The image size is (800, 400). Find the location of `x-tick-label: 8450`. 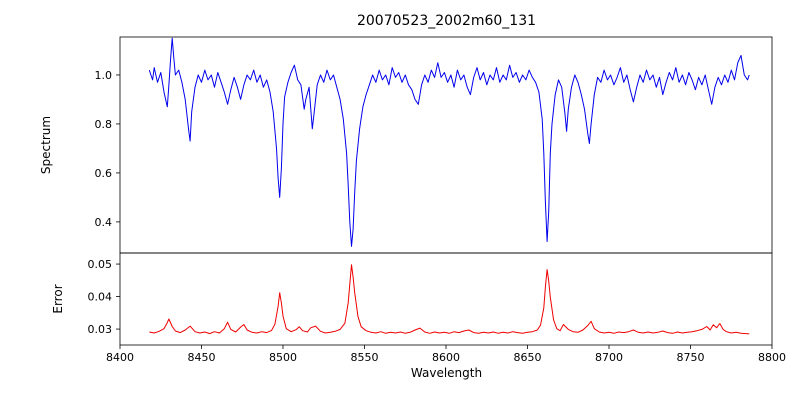

x-tick-label: 8450 is located at coordinates (202, 357).